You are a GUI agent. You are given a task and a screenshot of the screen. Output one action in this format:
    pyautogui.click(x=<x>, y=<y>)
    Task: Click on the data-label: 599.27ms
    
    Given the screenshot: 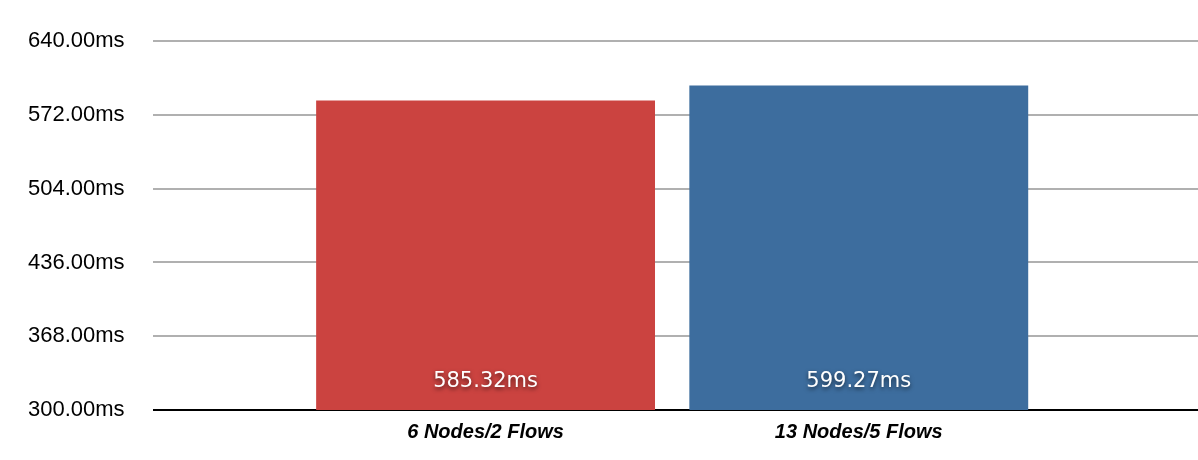 What is the action you would take?
    pyautogui.click(x=859, y=380)
    